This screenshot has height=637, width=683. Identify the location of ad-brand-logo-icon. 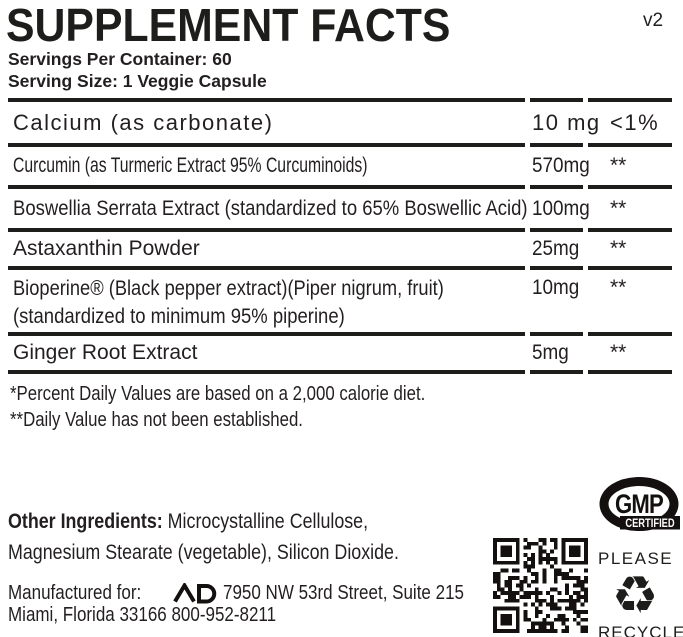
(194, 592).